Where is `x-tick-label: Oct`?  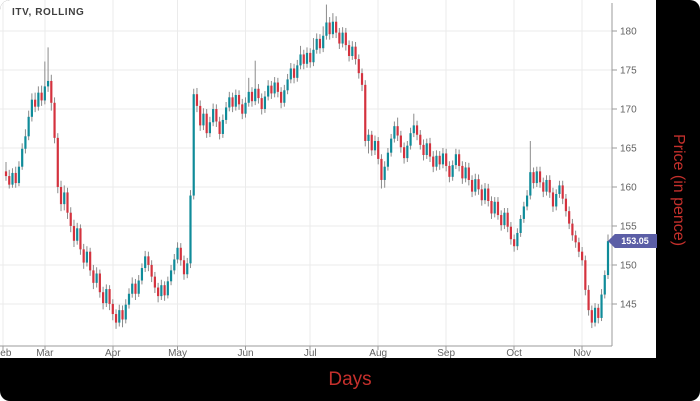
x-tick-label: Oct is located at coordinates (514, 353).